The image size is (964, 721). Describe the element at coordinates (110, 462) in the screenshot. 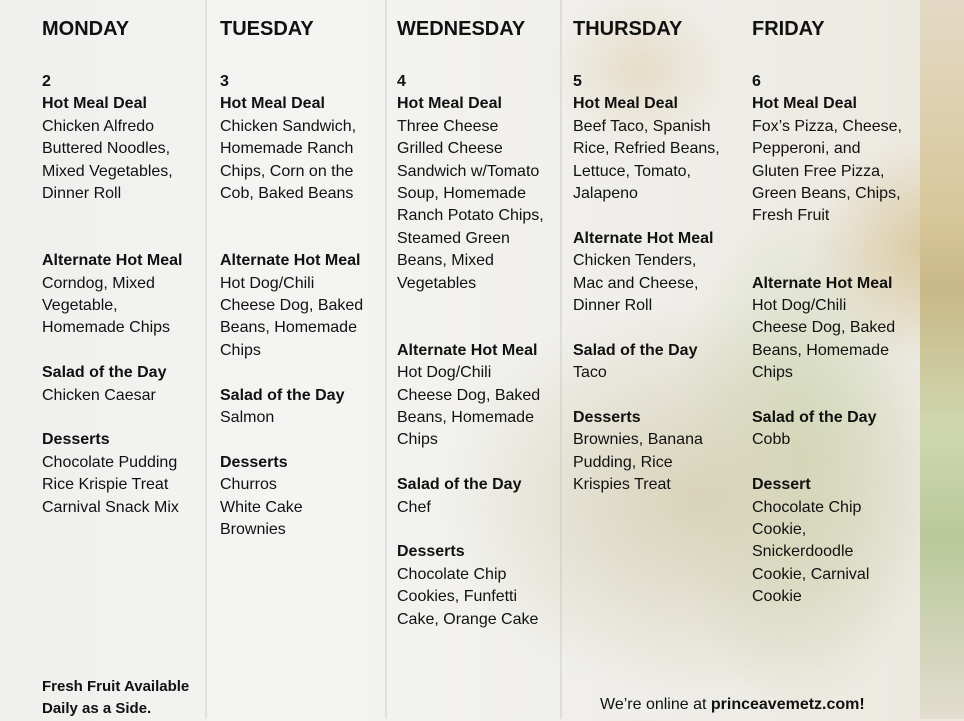

I see `menu-item-line: Chocolate Pudding` at that location.